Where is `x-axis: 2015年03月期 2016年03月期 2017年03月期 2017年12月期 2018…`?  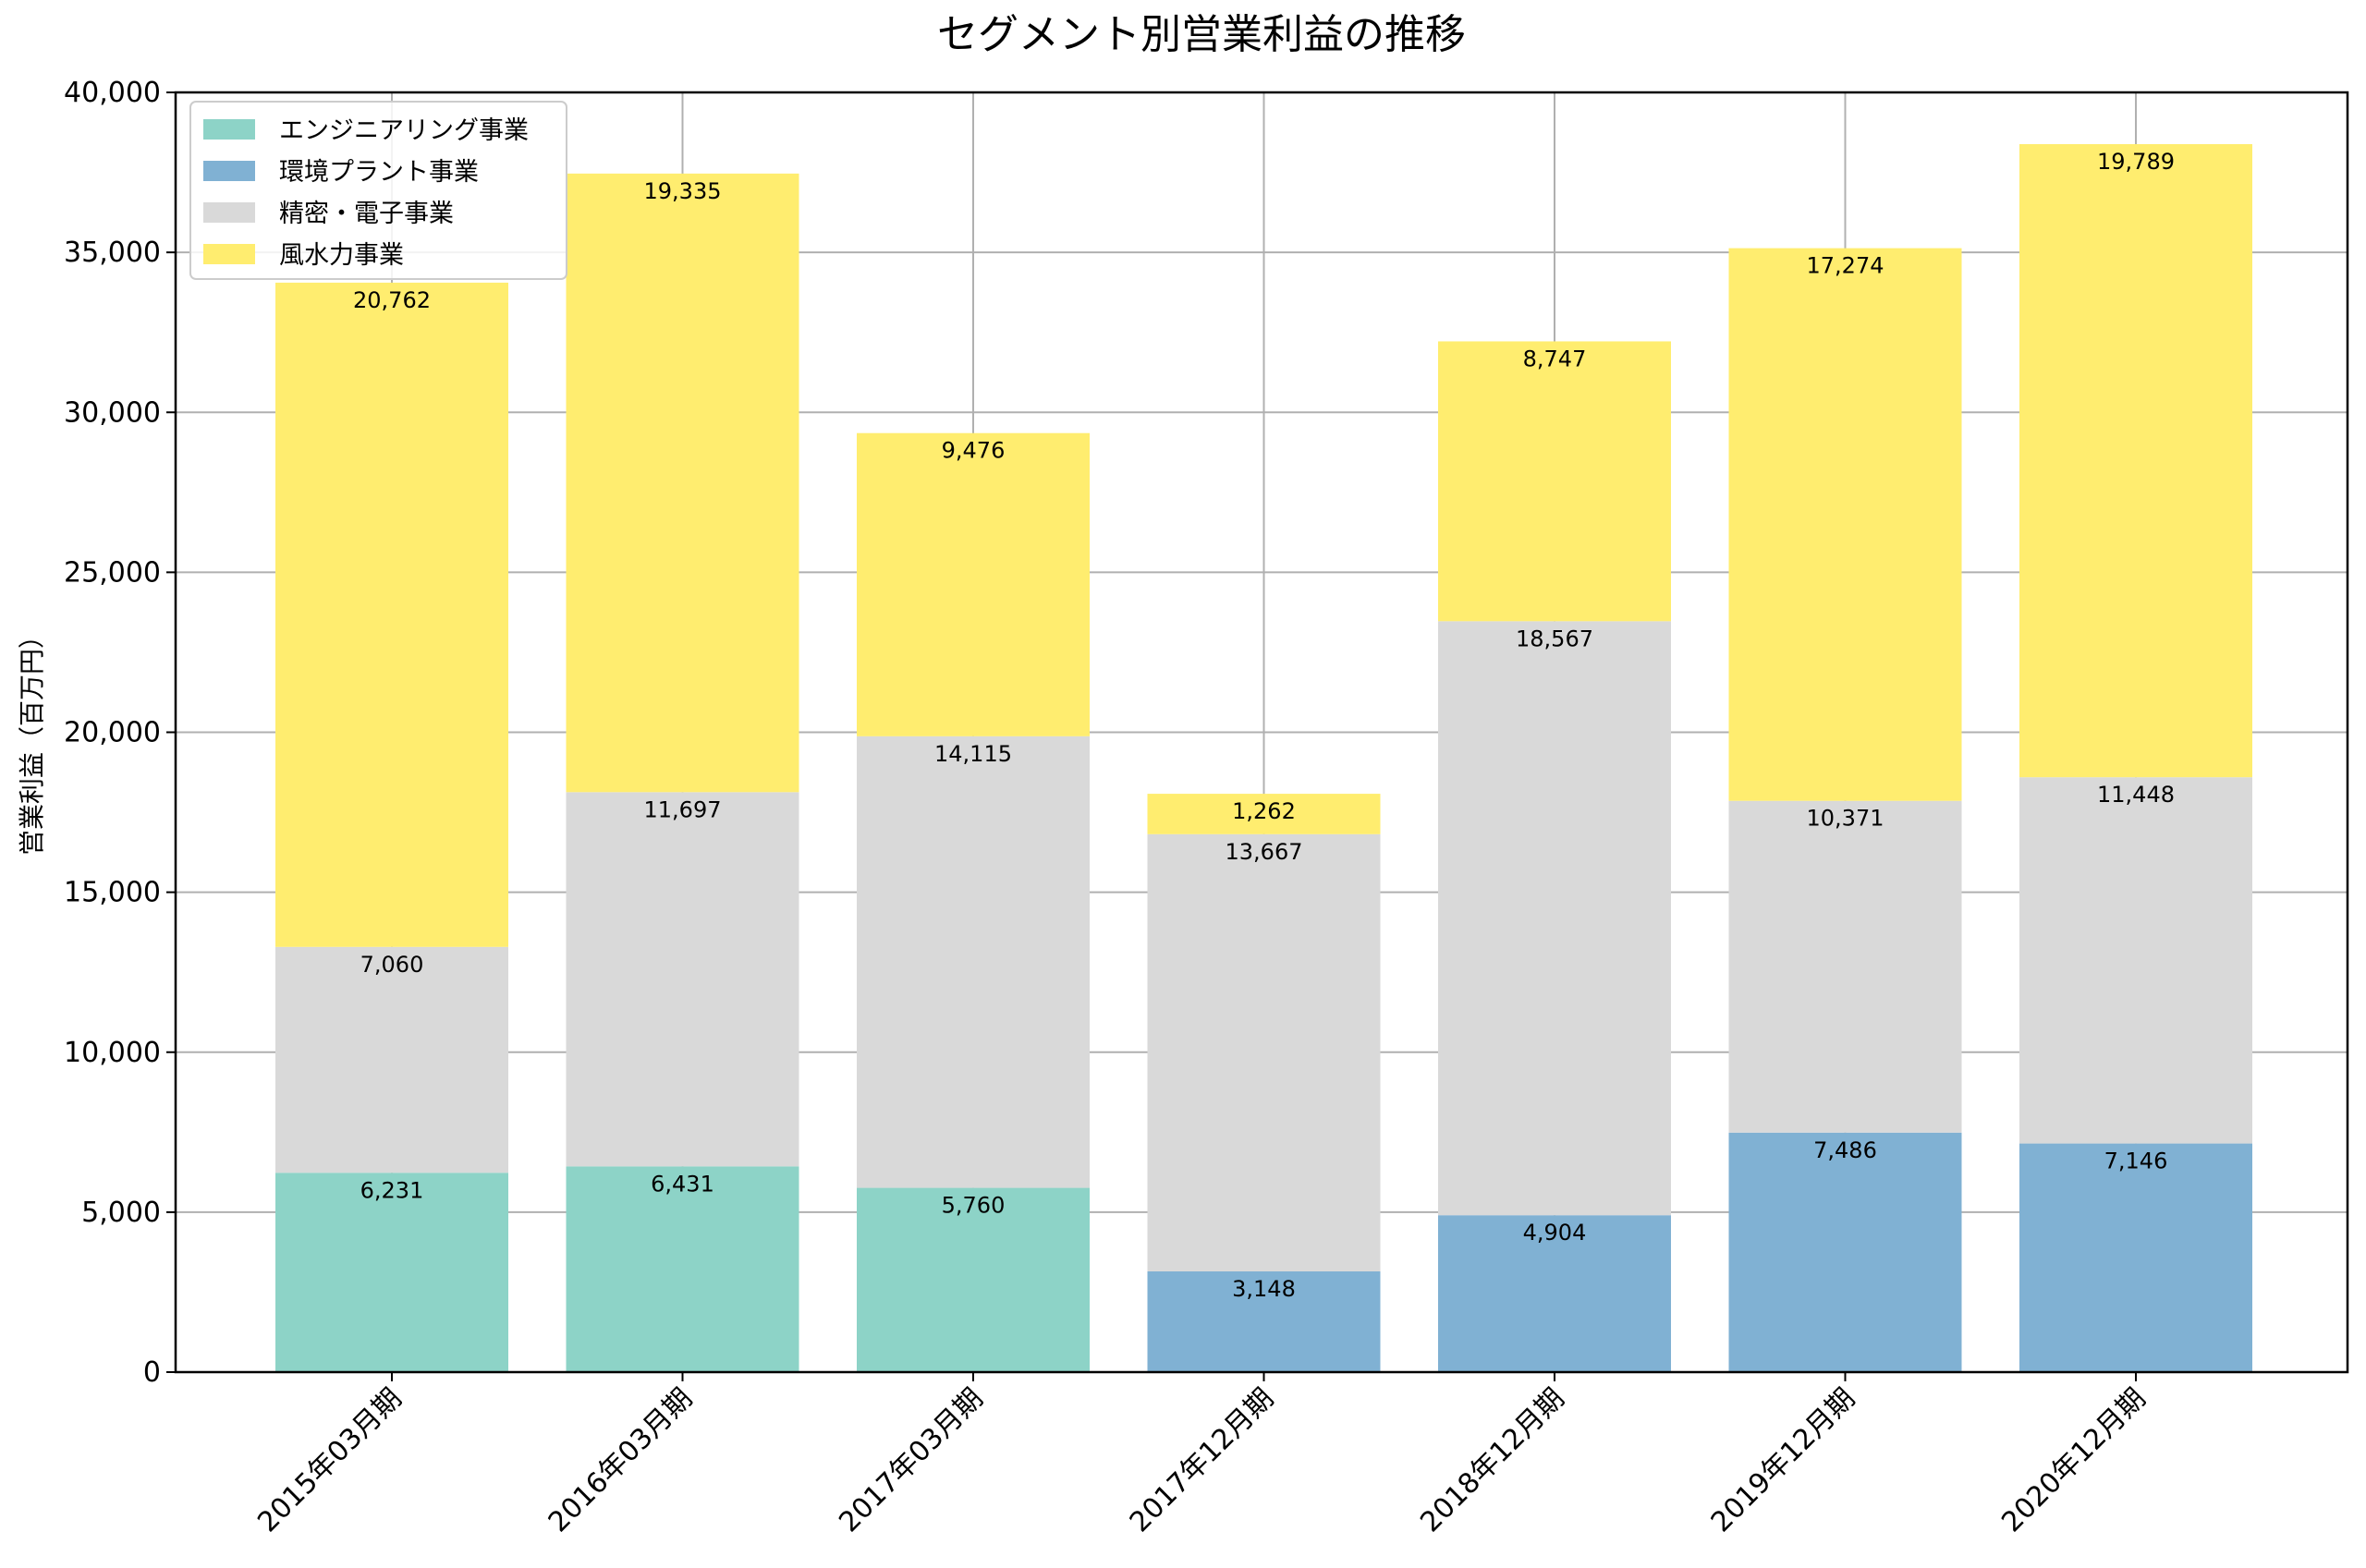
x-axis: 2015年03月期 2016年03月期 2017年03月期 2017年12月期 2018… is located at coordinates (1202, 1455).